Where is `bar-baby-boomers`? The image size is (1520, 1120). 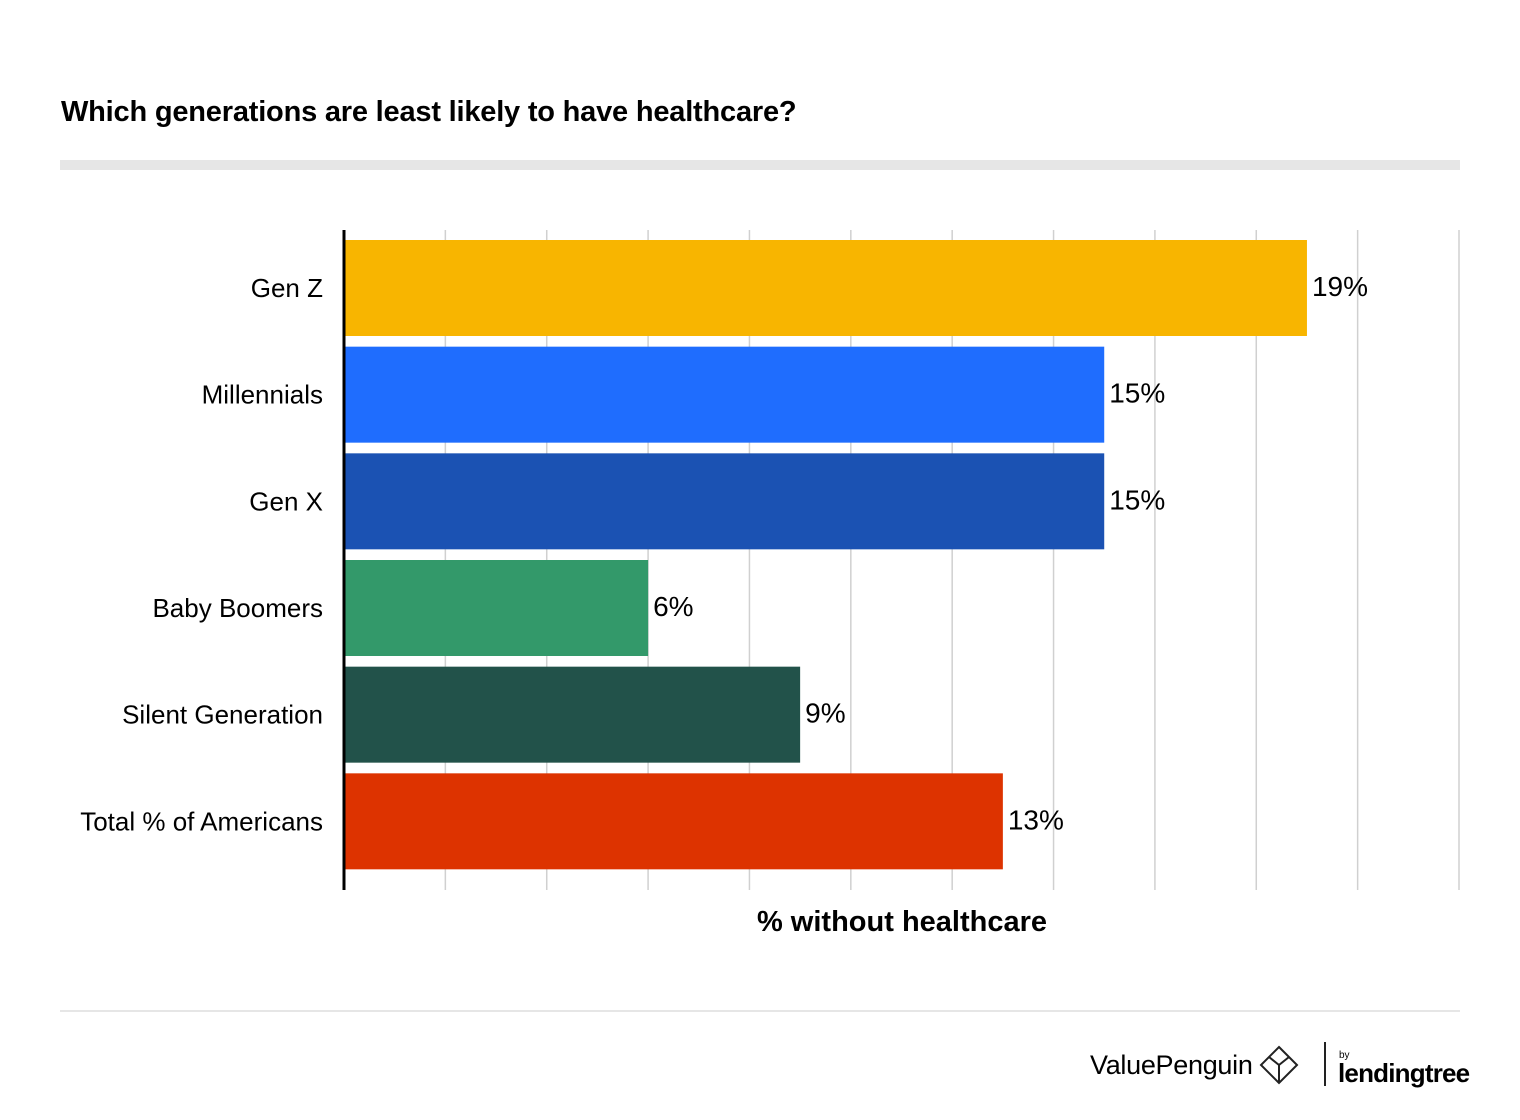 bar-baby-boomers is located at coordinates (496, 608).